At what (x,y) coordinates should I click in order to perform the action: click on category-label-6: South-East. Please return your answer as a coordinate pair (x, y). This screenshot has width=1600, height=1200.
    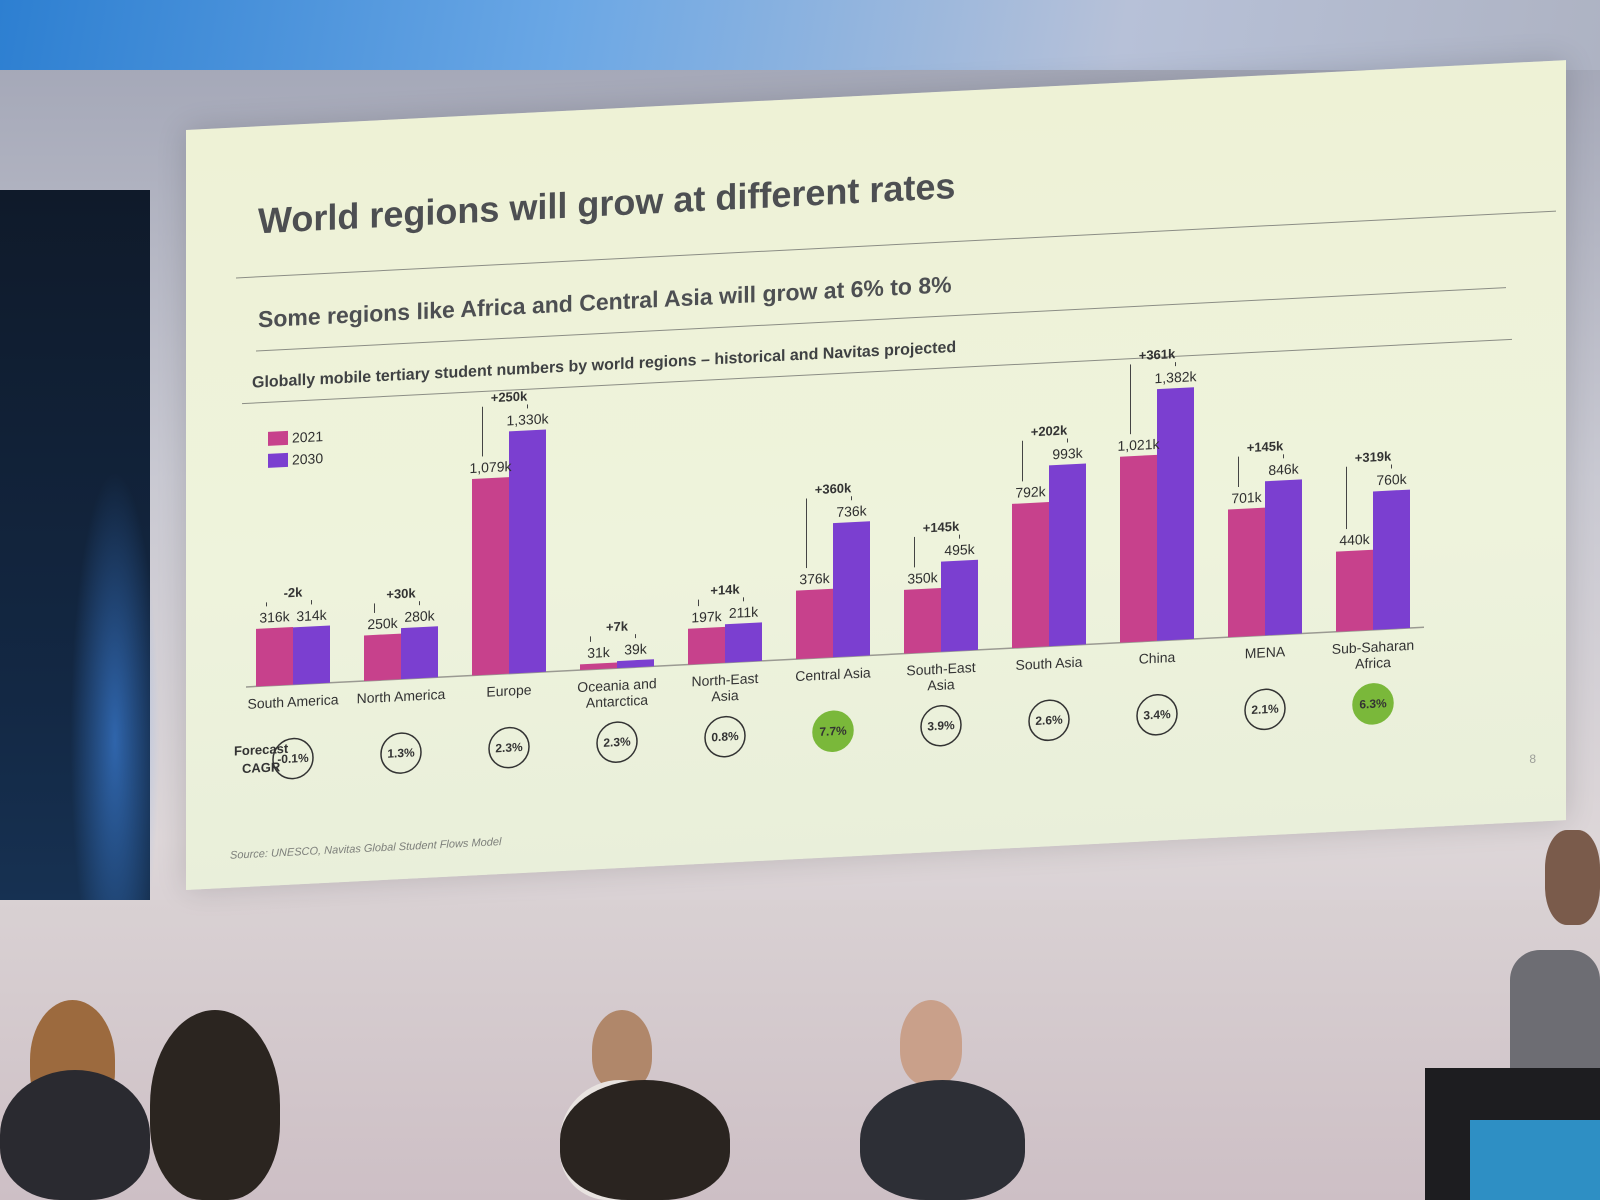
    Looking at the image, I should click on (940, 669).